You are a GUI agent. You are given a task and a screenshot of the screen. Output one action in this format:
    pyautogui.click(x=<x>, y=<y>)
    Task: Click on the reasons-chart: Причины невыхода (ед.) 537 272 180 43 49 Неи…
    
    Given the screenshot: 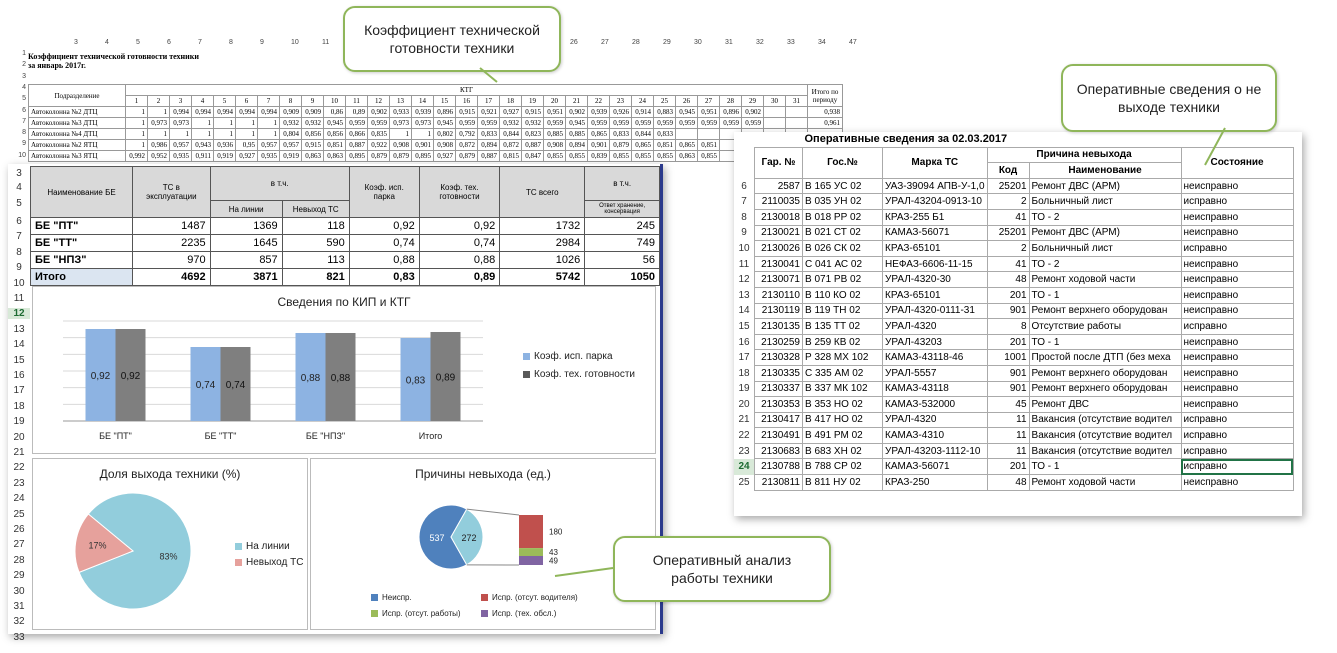 What is the action you would take?
    pyautogui.click(x=483, y=544)
    